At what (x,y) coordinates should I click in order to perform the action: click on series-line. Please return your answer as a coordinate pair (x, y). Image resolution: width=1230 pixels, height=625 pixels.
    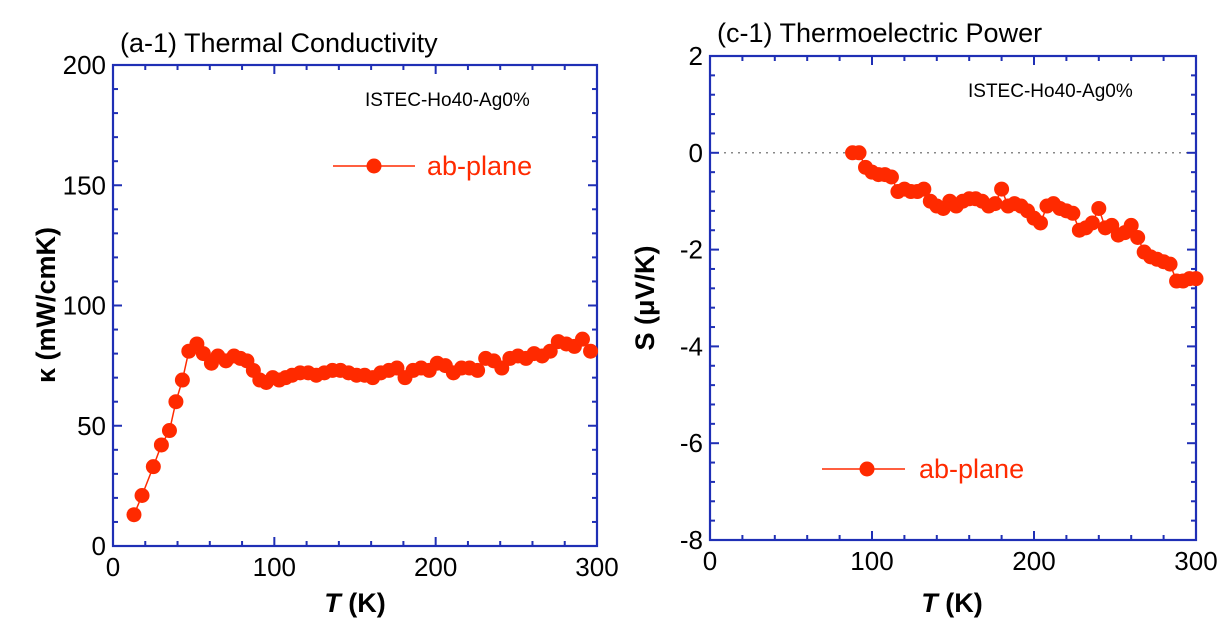
    Looking at the image, I should click on (362, 426).